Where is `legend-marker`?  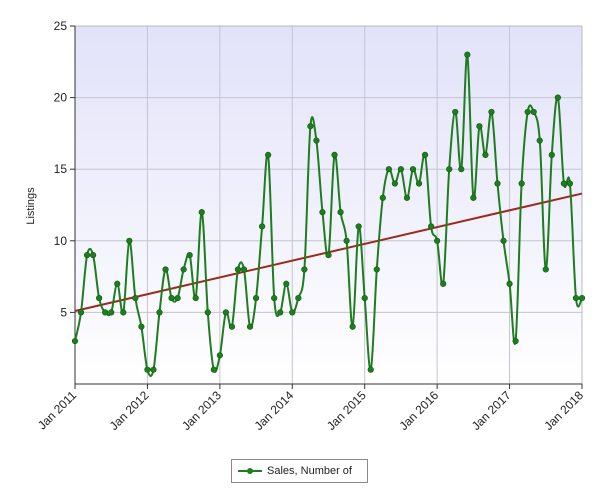
legend-marker is located at coordinates (250, 471).